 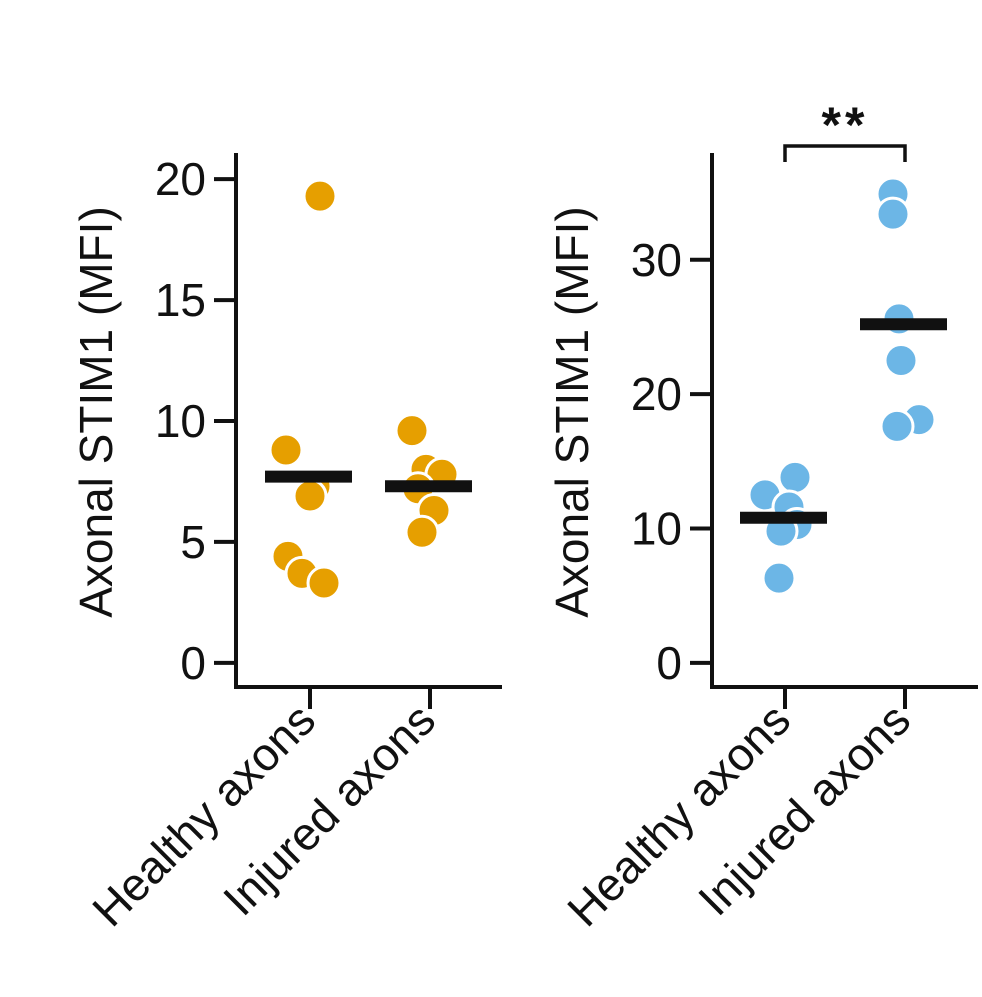 What do you see at coordinates (180, 300) in the screenshot?
I see `y-tick-label: 15` at bounding box center [180, 300].